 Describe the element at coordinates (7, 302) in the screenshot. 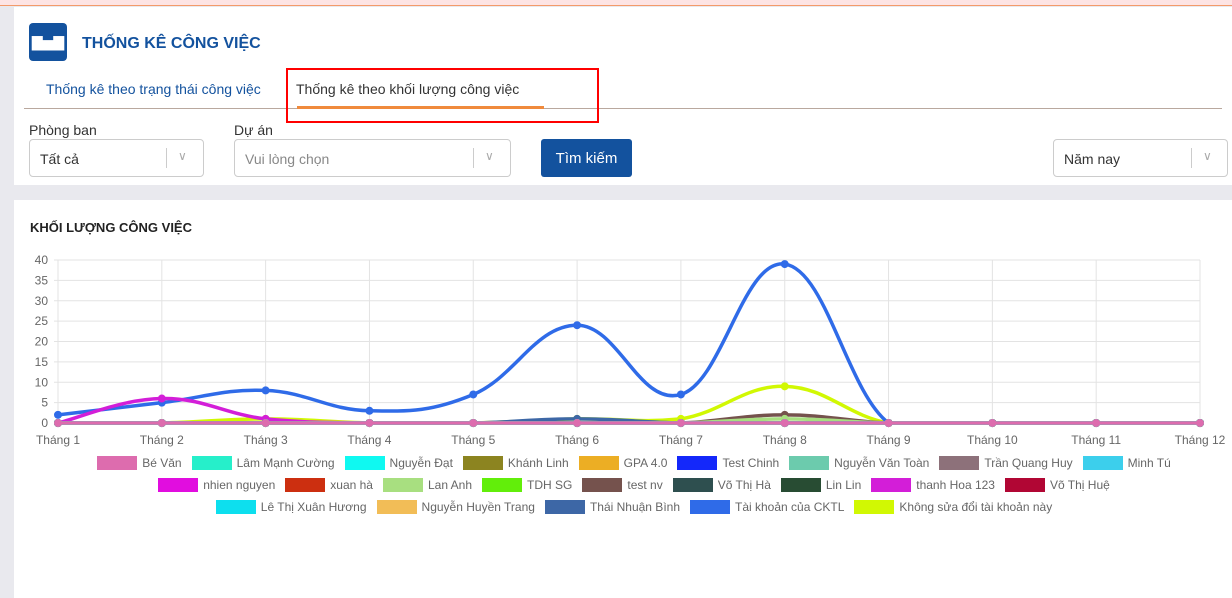

I see `left-sidebar-edge` at that location.